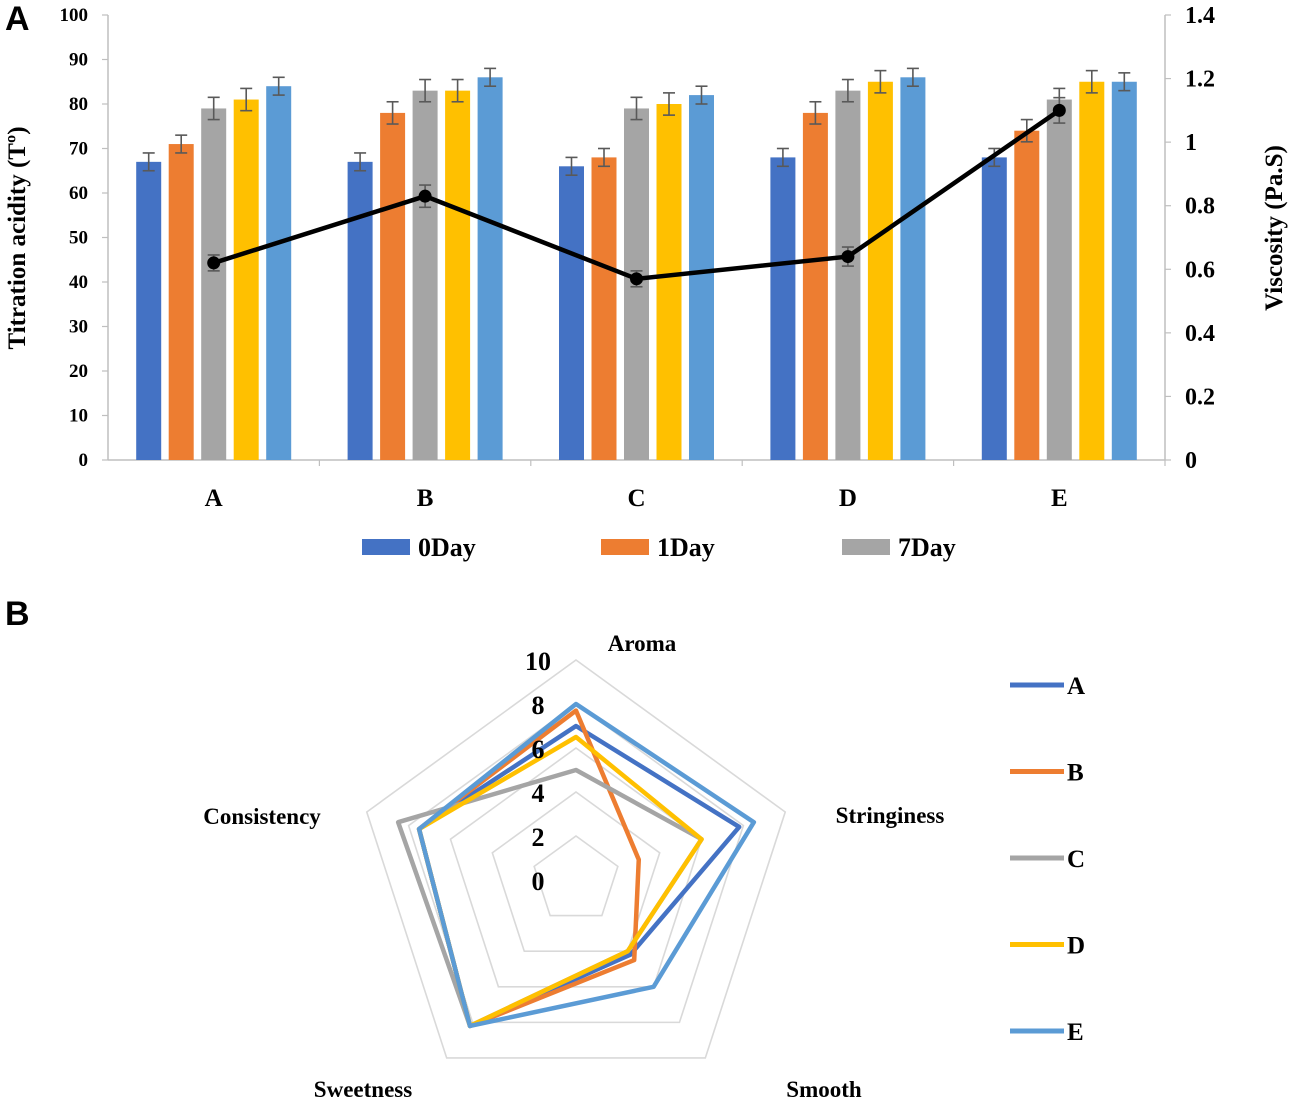 This screenshot has width=1301, height=1102. I want to click on radar-axis-label: Stringiness, so click(890, 815).